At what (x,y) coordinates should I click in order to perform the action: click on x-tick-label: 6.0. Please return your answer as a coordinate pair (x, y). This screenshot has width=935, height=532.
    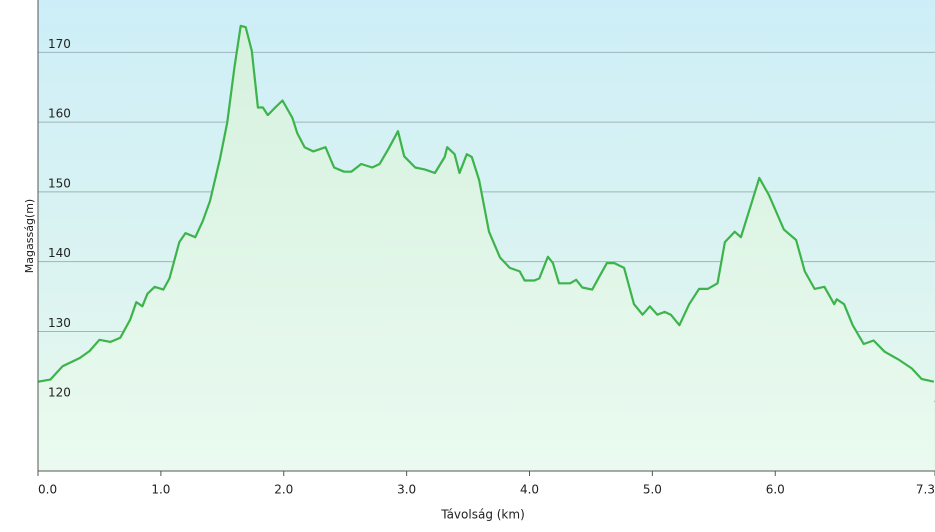
    Looking at the image, I should click on (775, 490).